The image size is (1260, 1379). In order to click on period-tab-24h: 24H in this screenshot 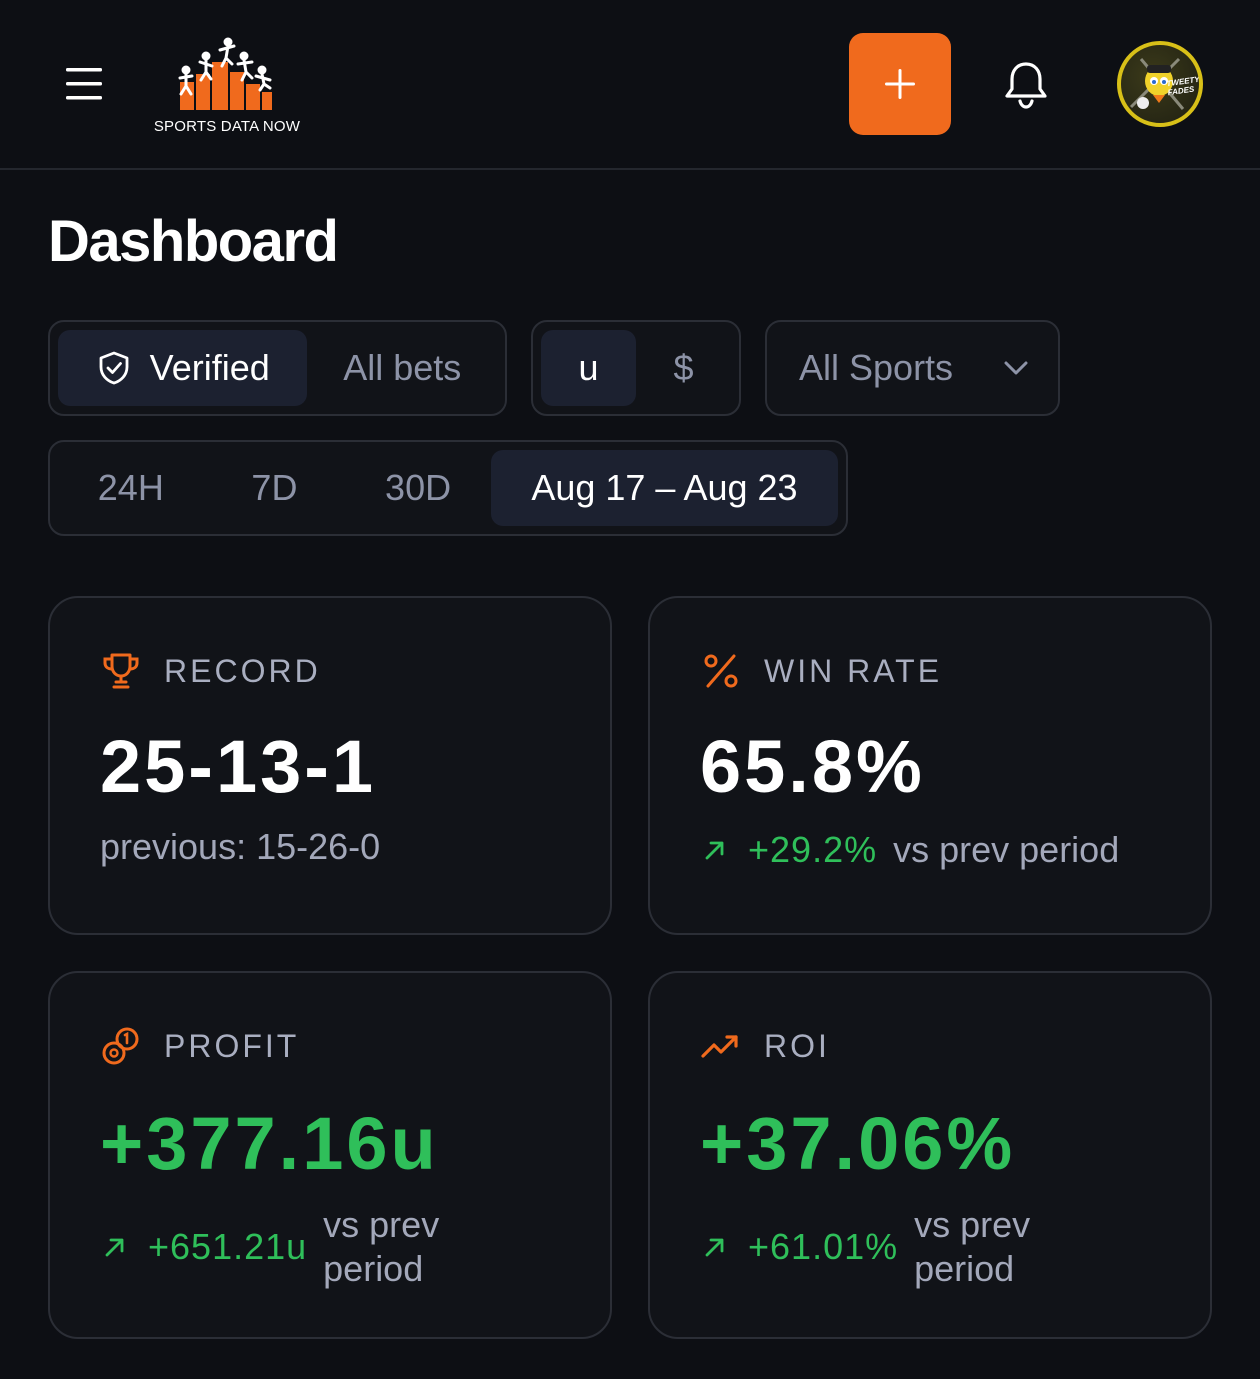, I will do `click(131, 488)`.